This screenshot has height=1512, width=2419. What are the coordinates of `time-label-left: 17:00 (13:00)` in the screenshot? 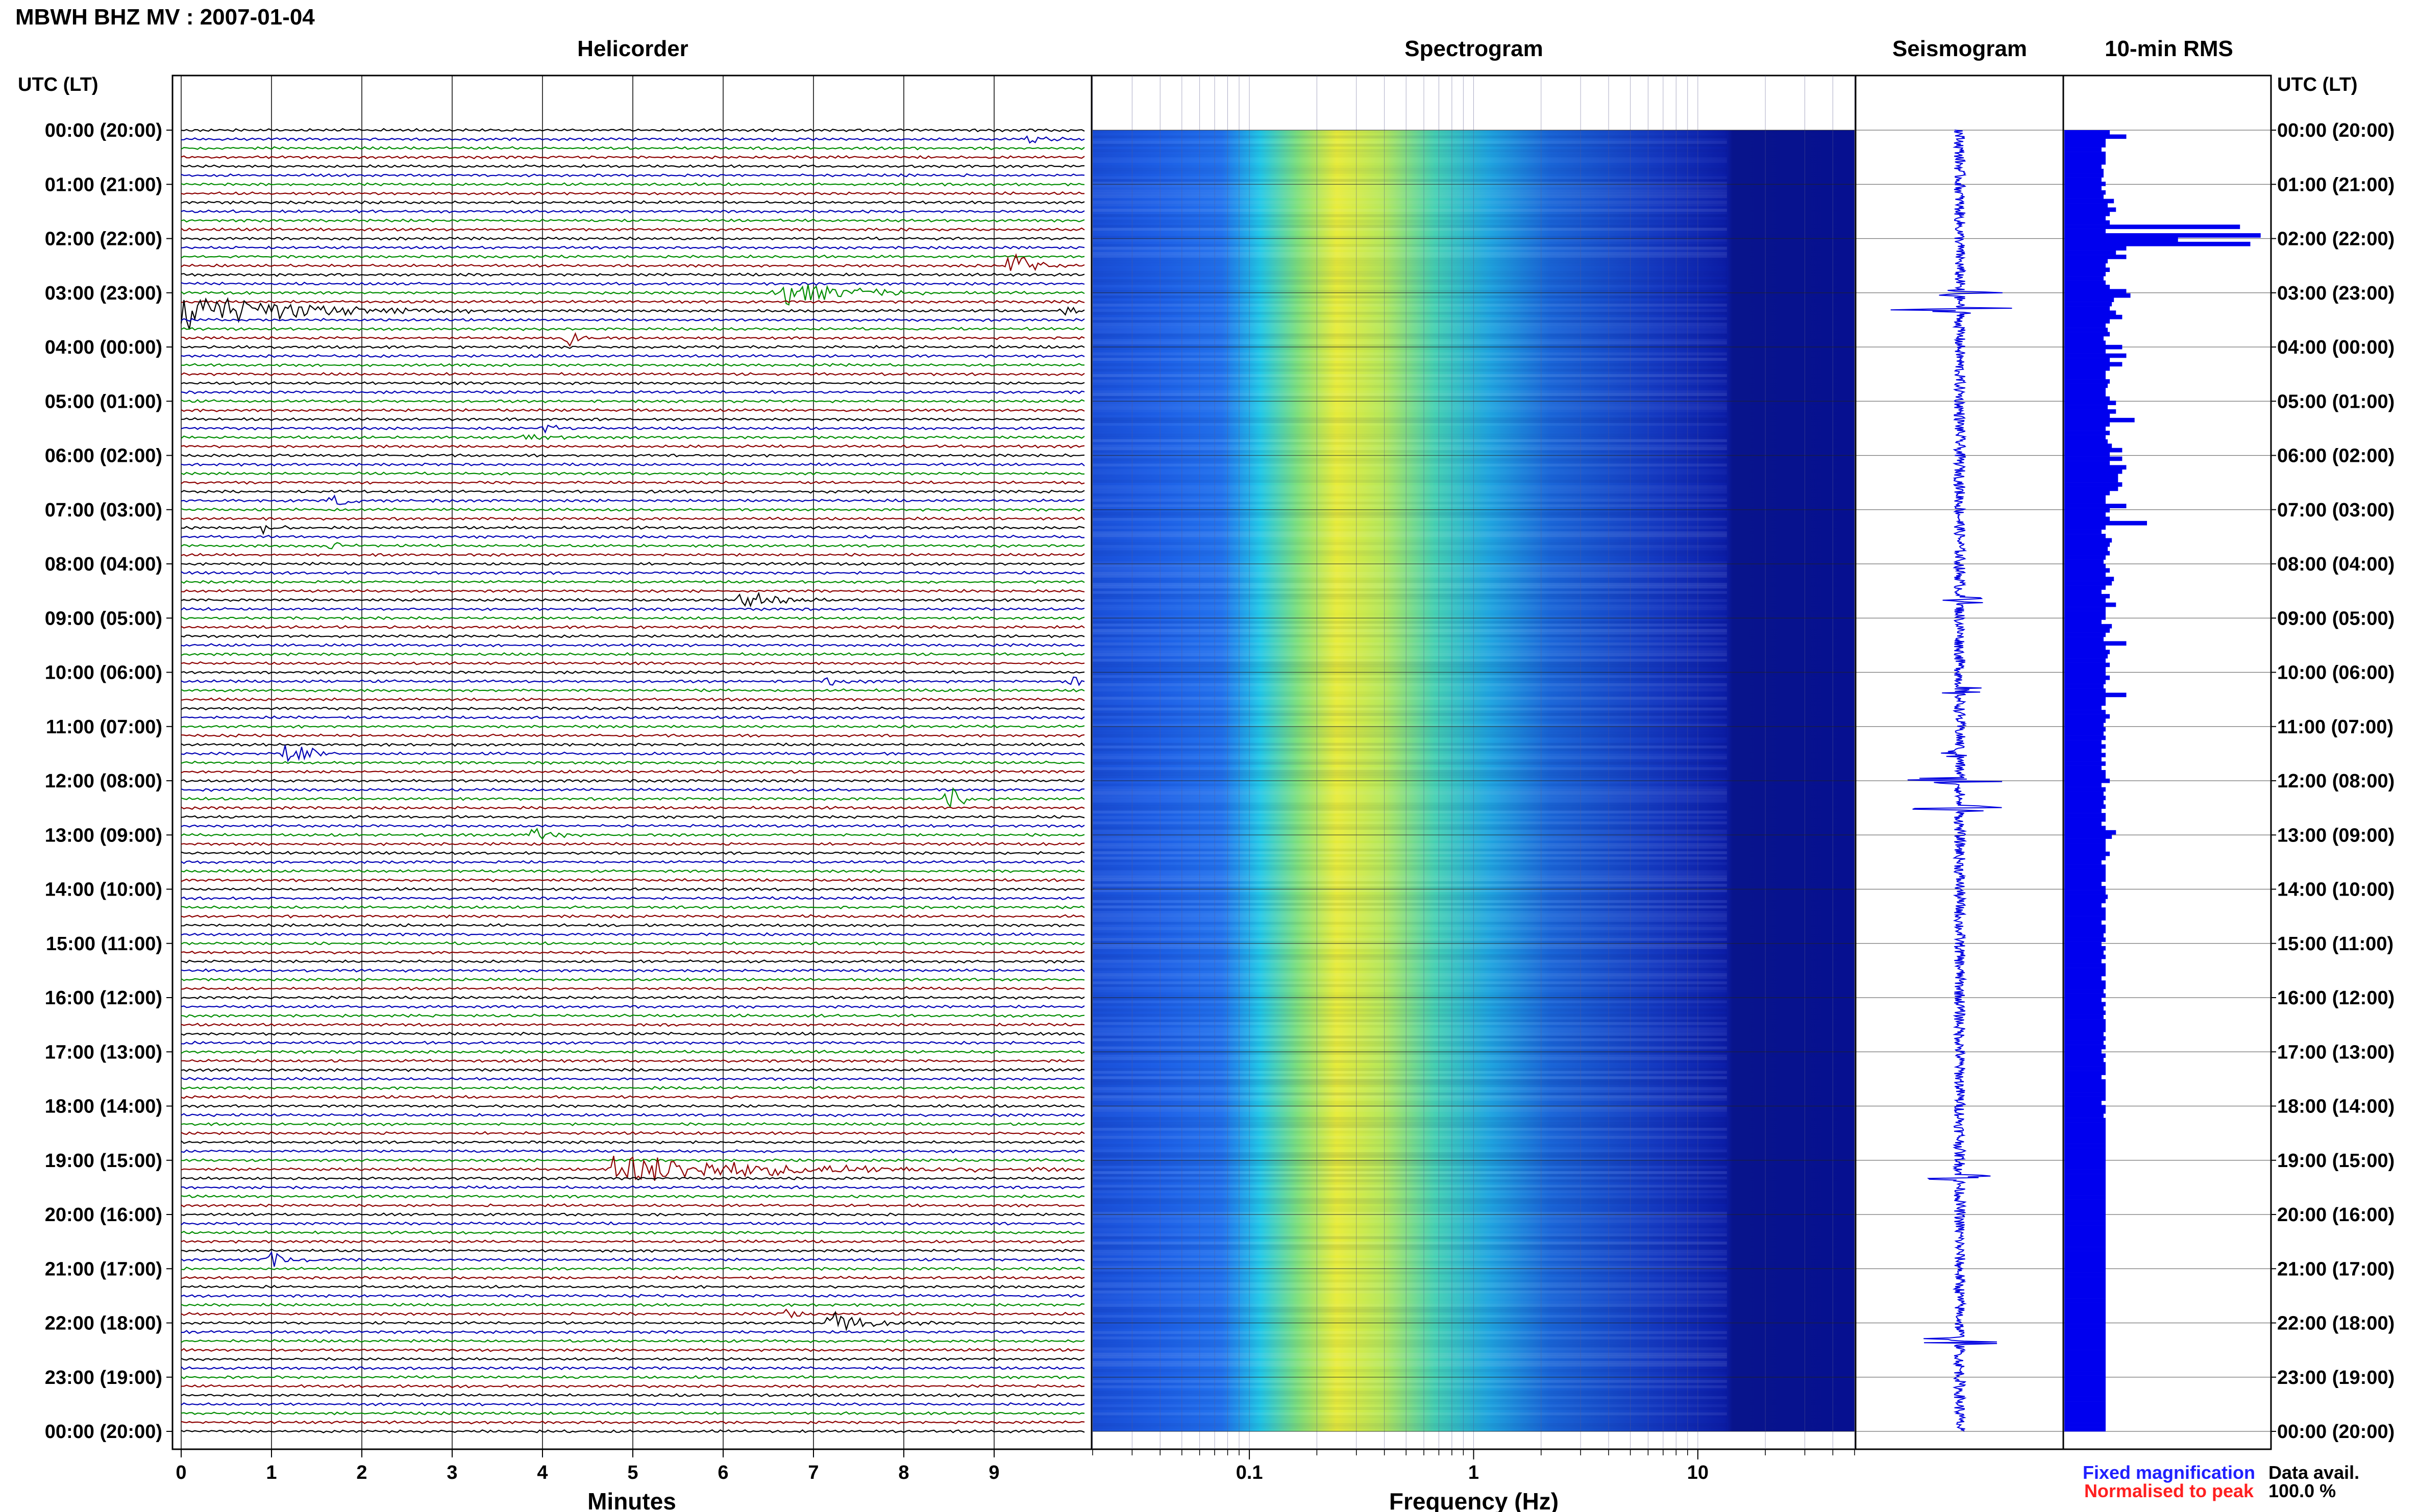 It's located at (103, 1052).